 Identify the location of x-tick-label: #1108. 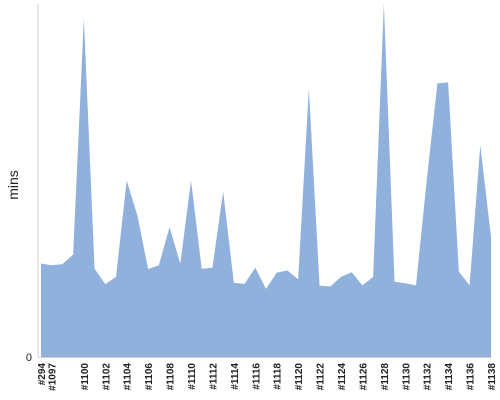
(171, 377).